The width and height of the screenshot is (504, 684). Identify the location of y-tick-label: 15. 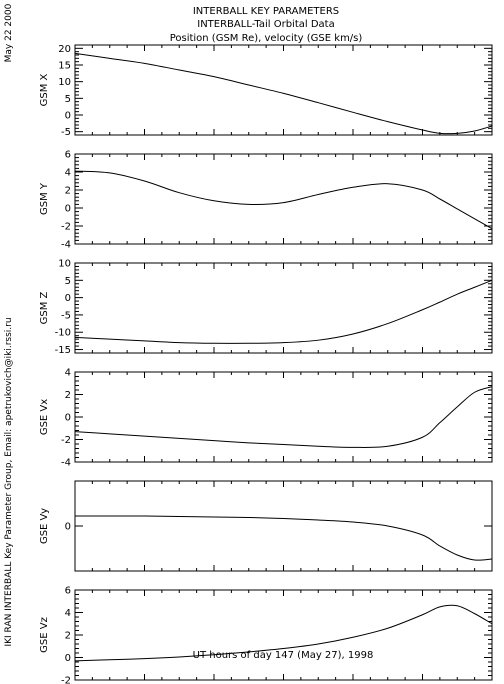
(64, 66).